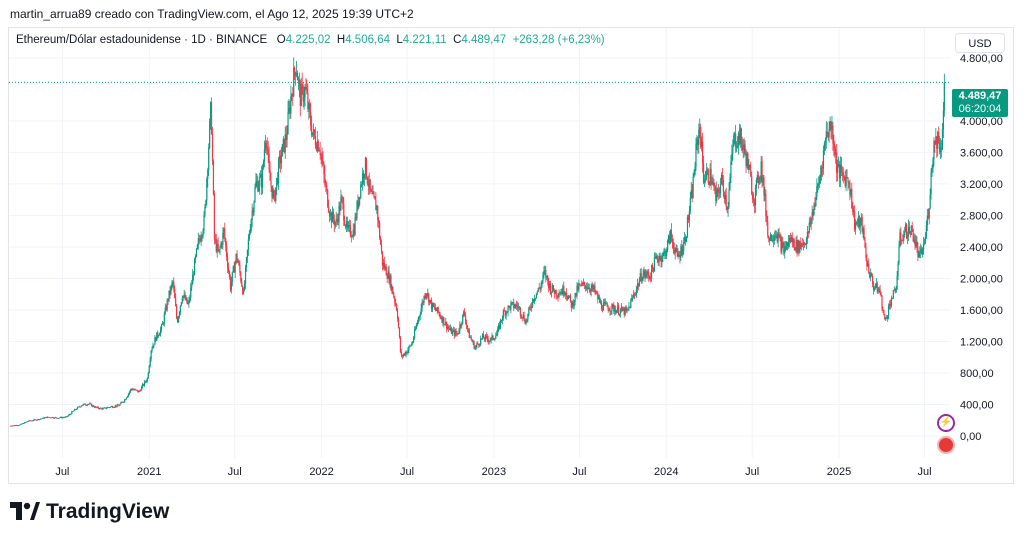  Describe the element at coordinates (281, 40) in the screenshot. I see `open-label: O` at that location.